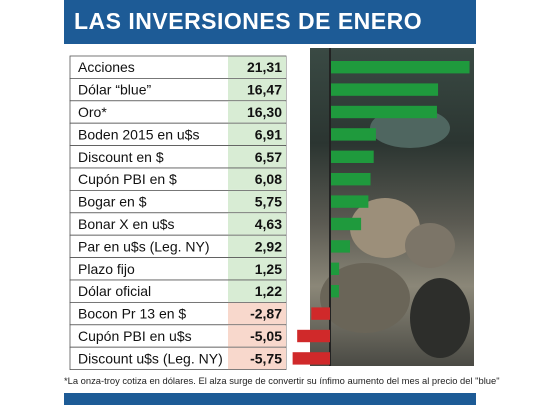 Image resolution: width=540 pixels, height=405 pixels. What do you see at coordinates (106, 269) in the screenshot?
I see `category-label: Plazo fijo` at bounding box center [106, 269].